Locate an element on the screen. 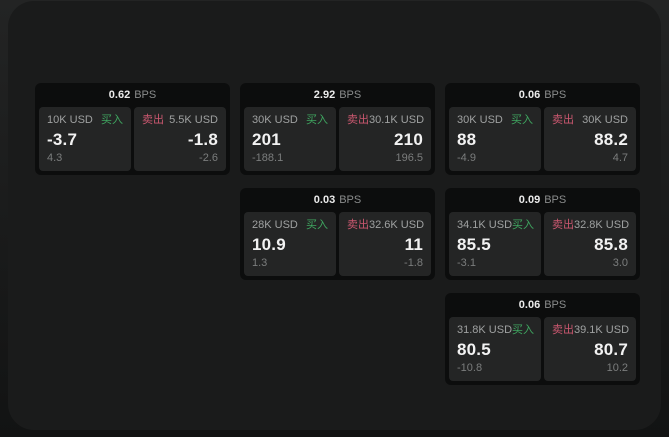  sell-price: 88.2 is located at coordinates (611, 139).